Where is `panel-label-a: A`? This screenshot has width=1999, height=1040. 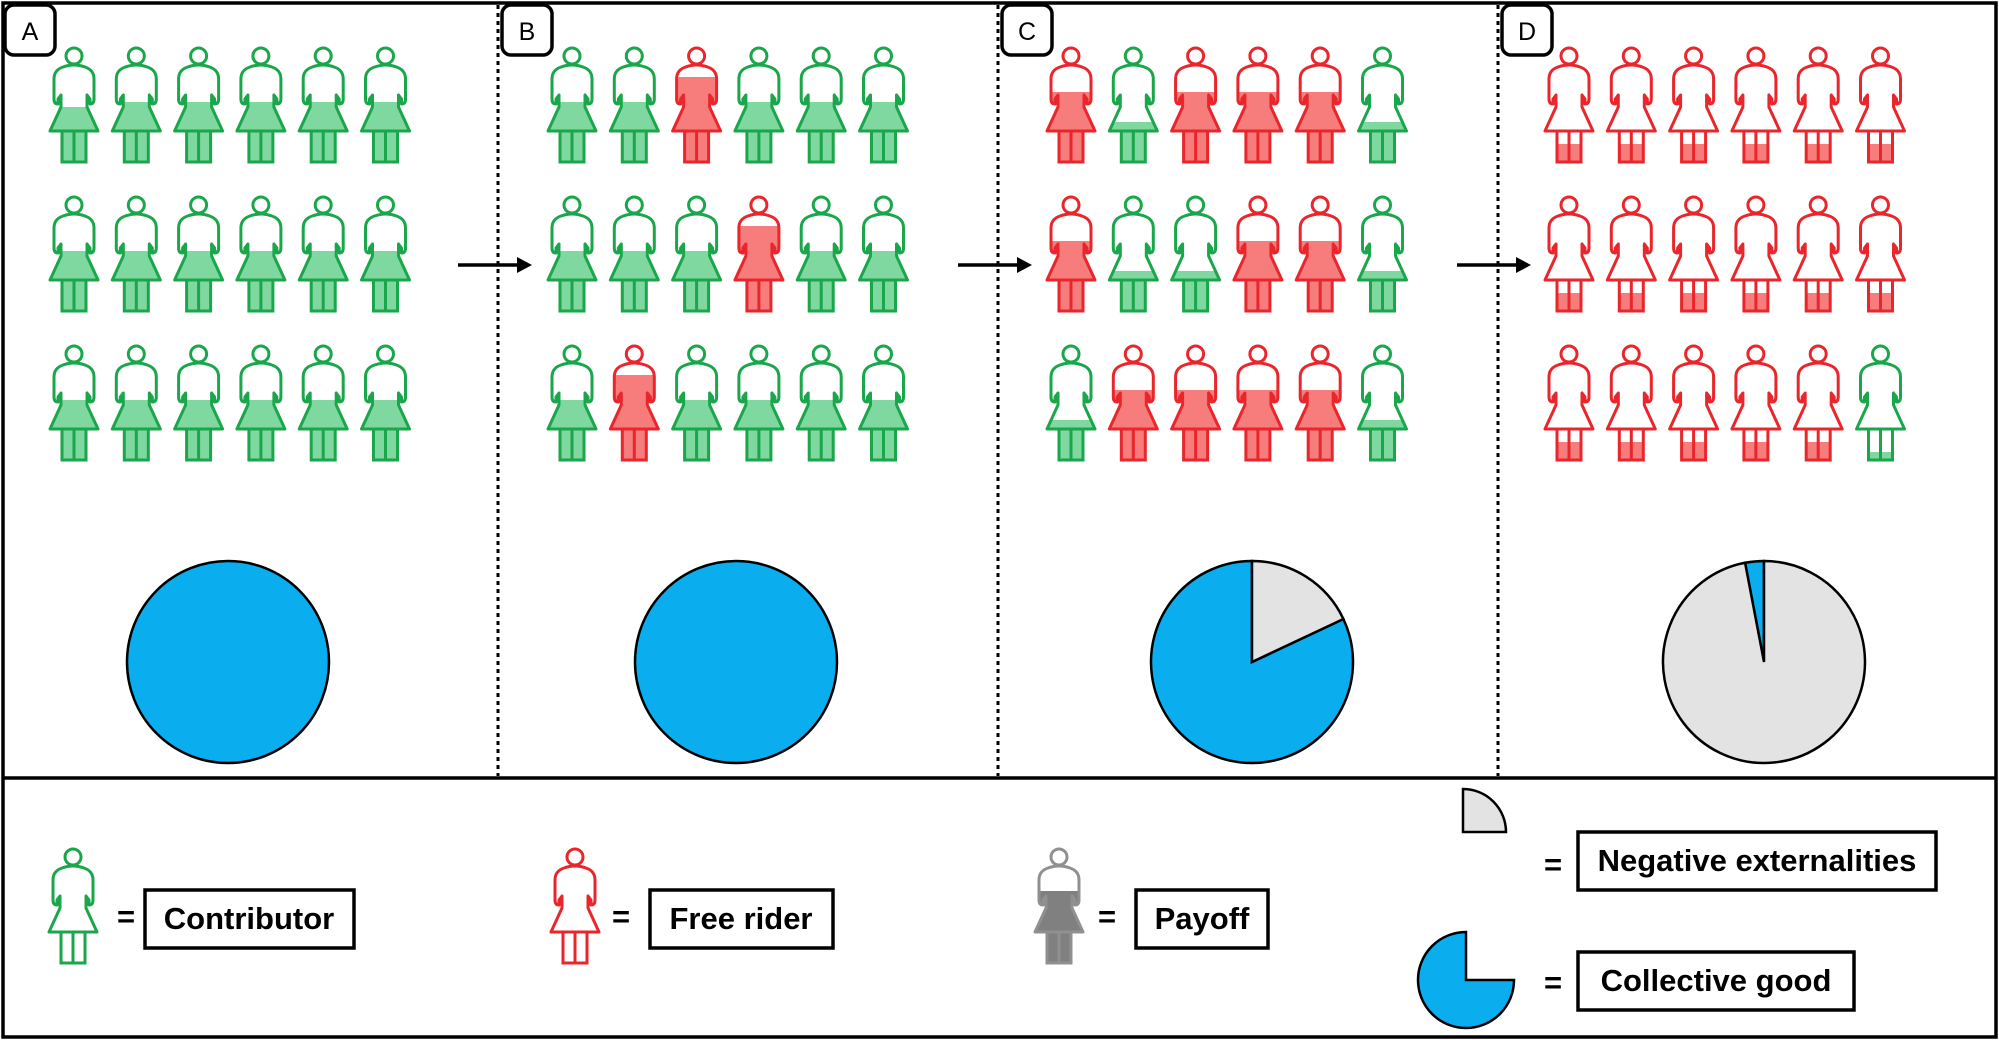 panel-label-a: A is located at coordinates (30, 30).